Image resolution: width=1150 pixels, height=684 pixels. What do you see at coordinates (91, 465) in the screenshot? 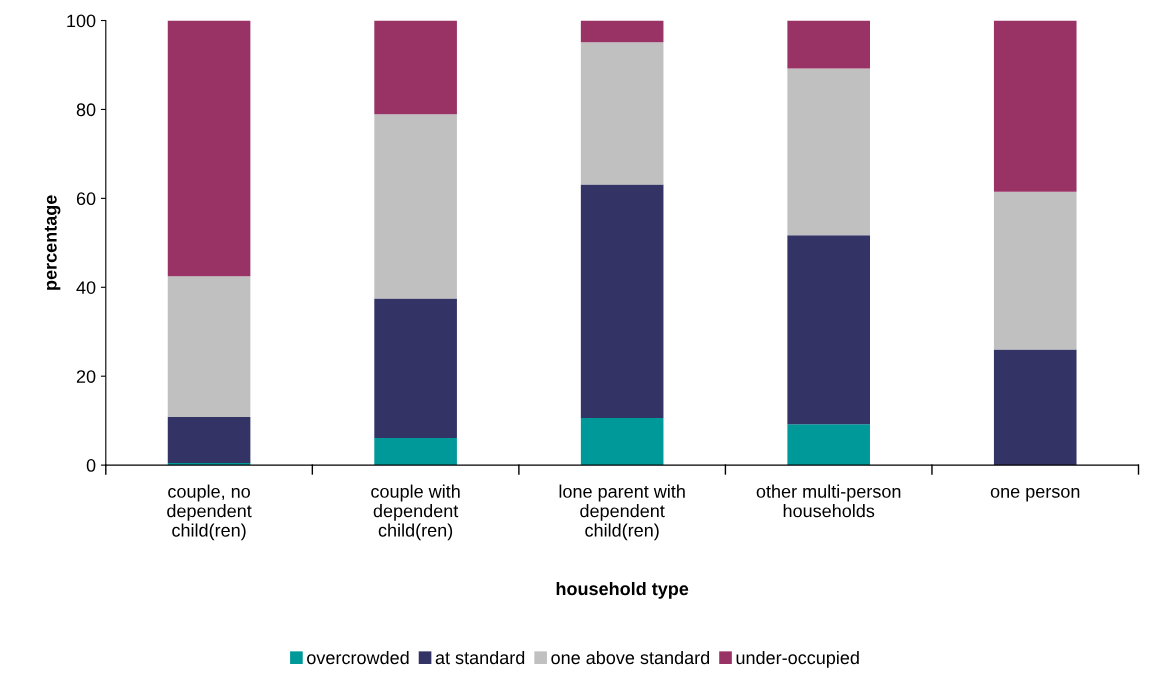
I see `y-tick-label: 0` at bounding box center [91, 465].